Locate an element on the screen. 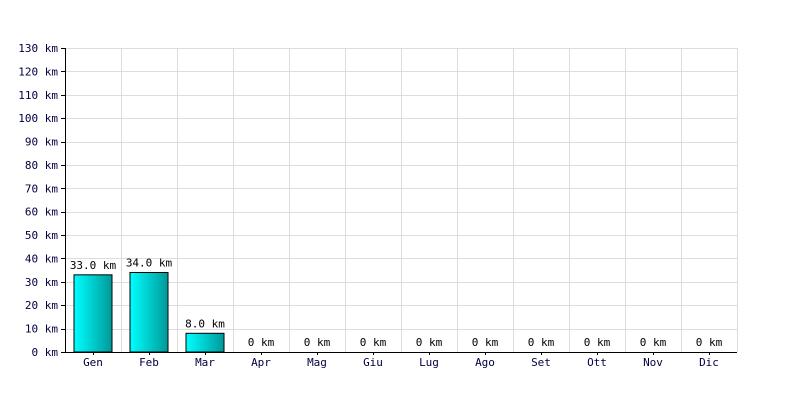 Image resolution: width=800 pixels, height=405 pixels. data-label-mar: 8.0 km is located at coordinates (205, 323).